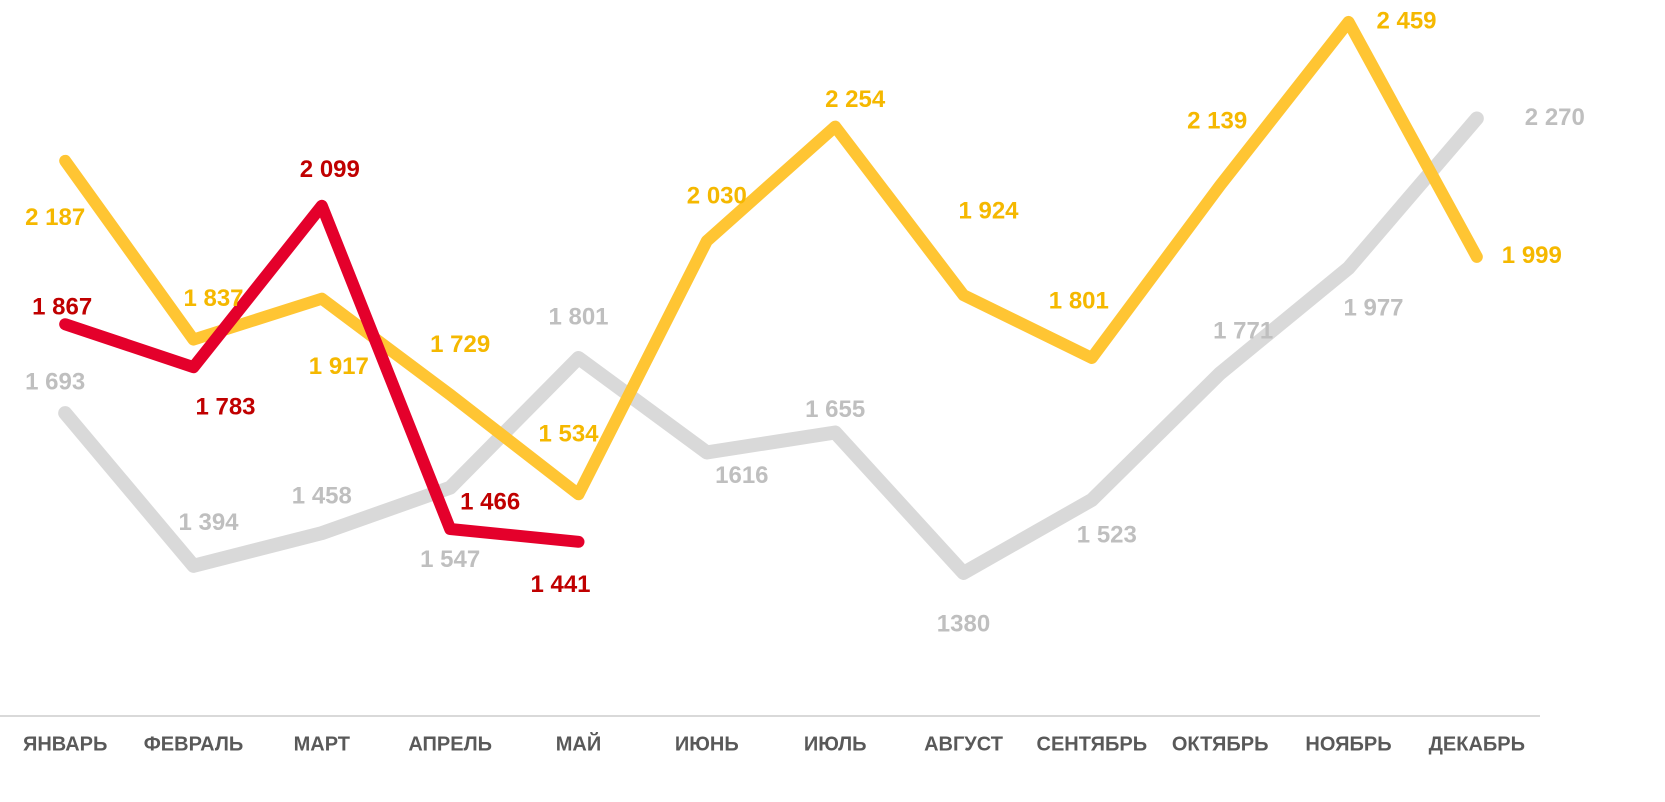  I want to click on data-label: 1616, so click(741, 475).